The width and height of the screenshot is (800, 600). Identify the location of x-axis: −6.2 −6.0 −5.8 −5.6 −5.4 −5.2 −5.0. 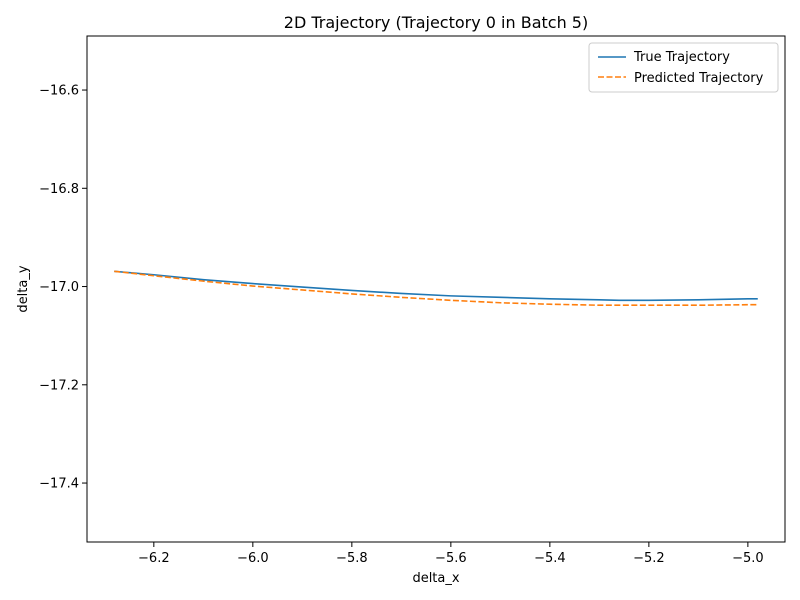
(451, 554).